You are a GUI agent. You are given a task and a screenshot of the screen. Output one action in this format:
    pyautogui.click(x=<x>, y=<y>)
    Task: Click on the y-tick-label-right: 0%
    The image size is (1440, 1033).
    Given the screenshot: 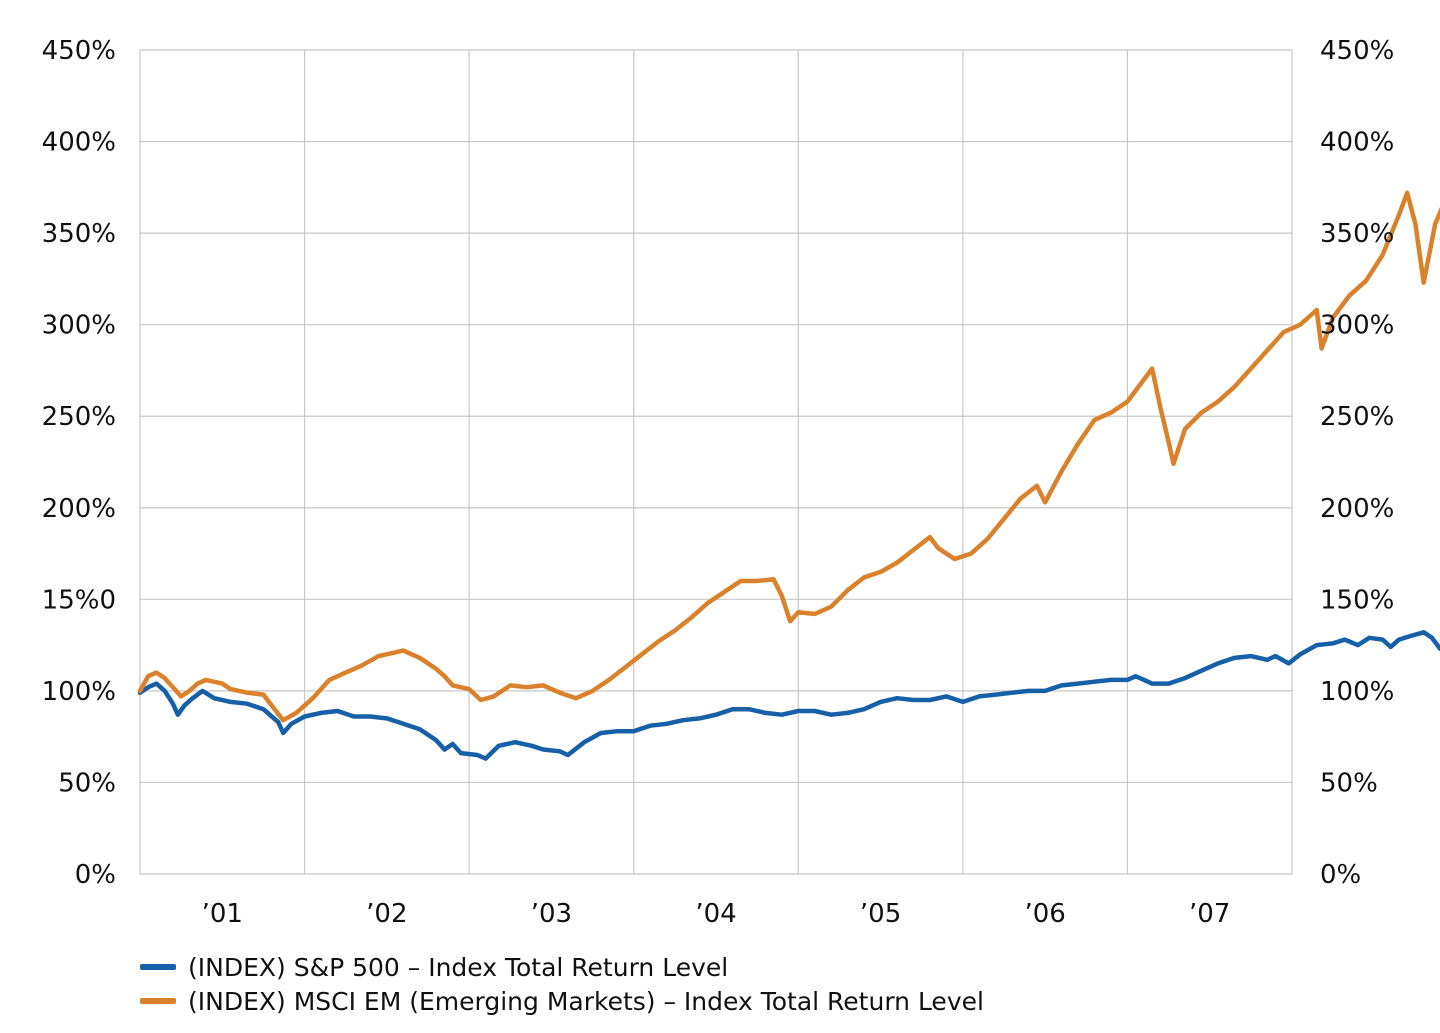 What is the action you would take?
    pyautogui.click(x=1340, y=875)
    